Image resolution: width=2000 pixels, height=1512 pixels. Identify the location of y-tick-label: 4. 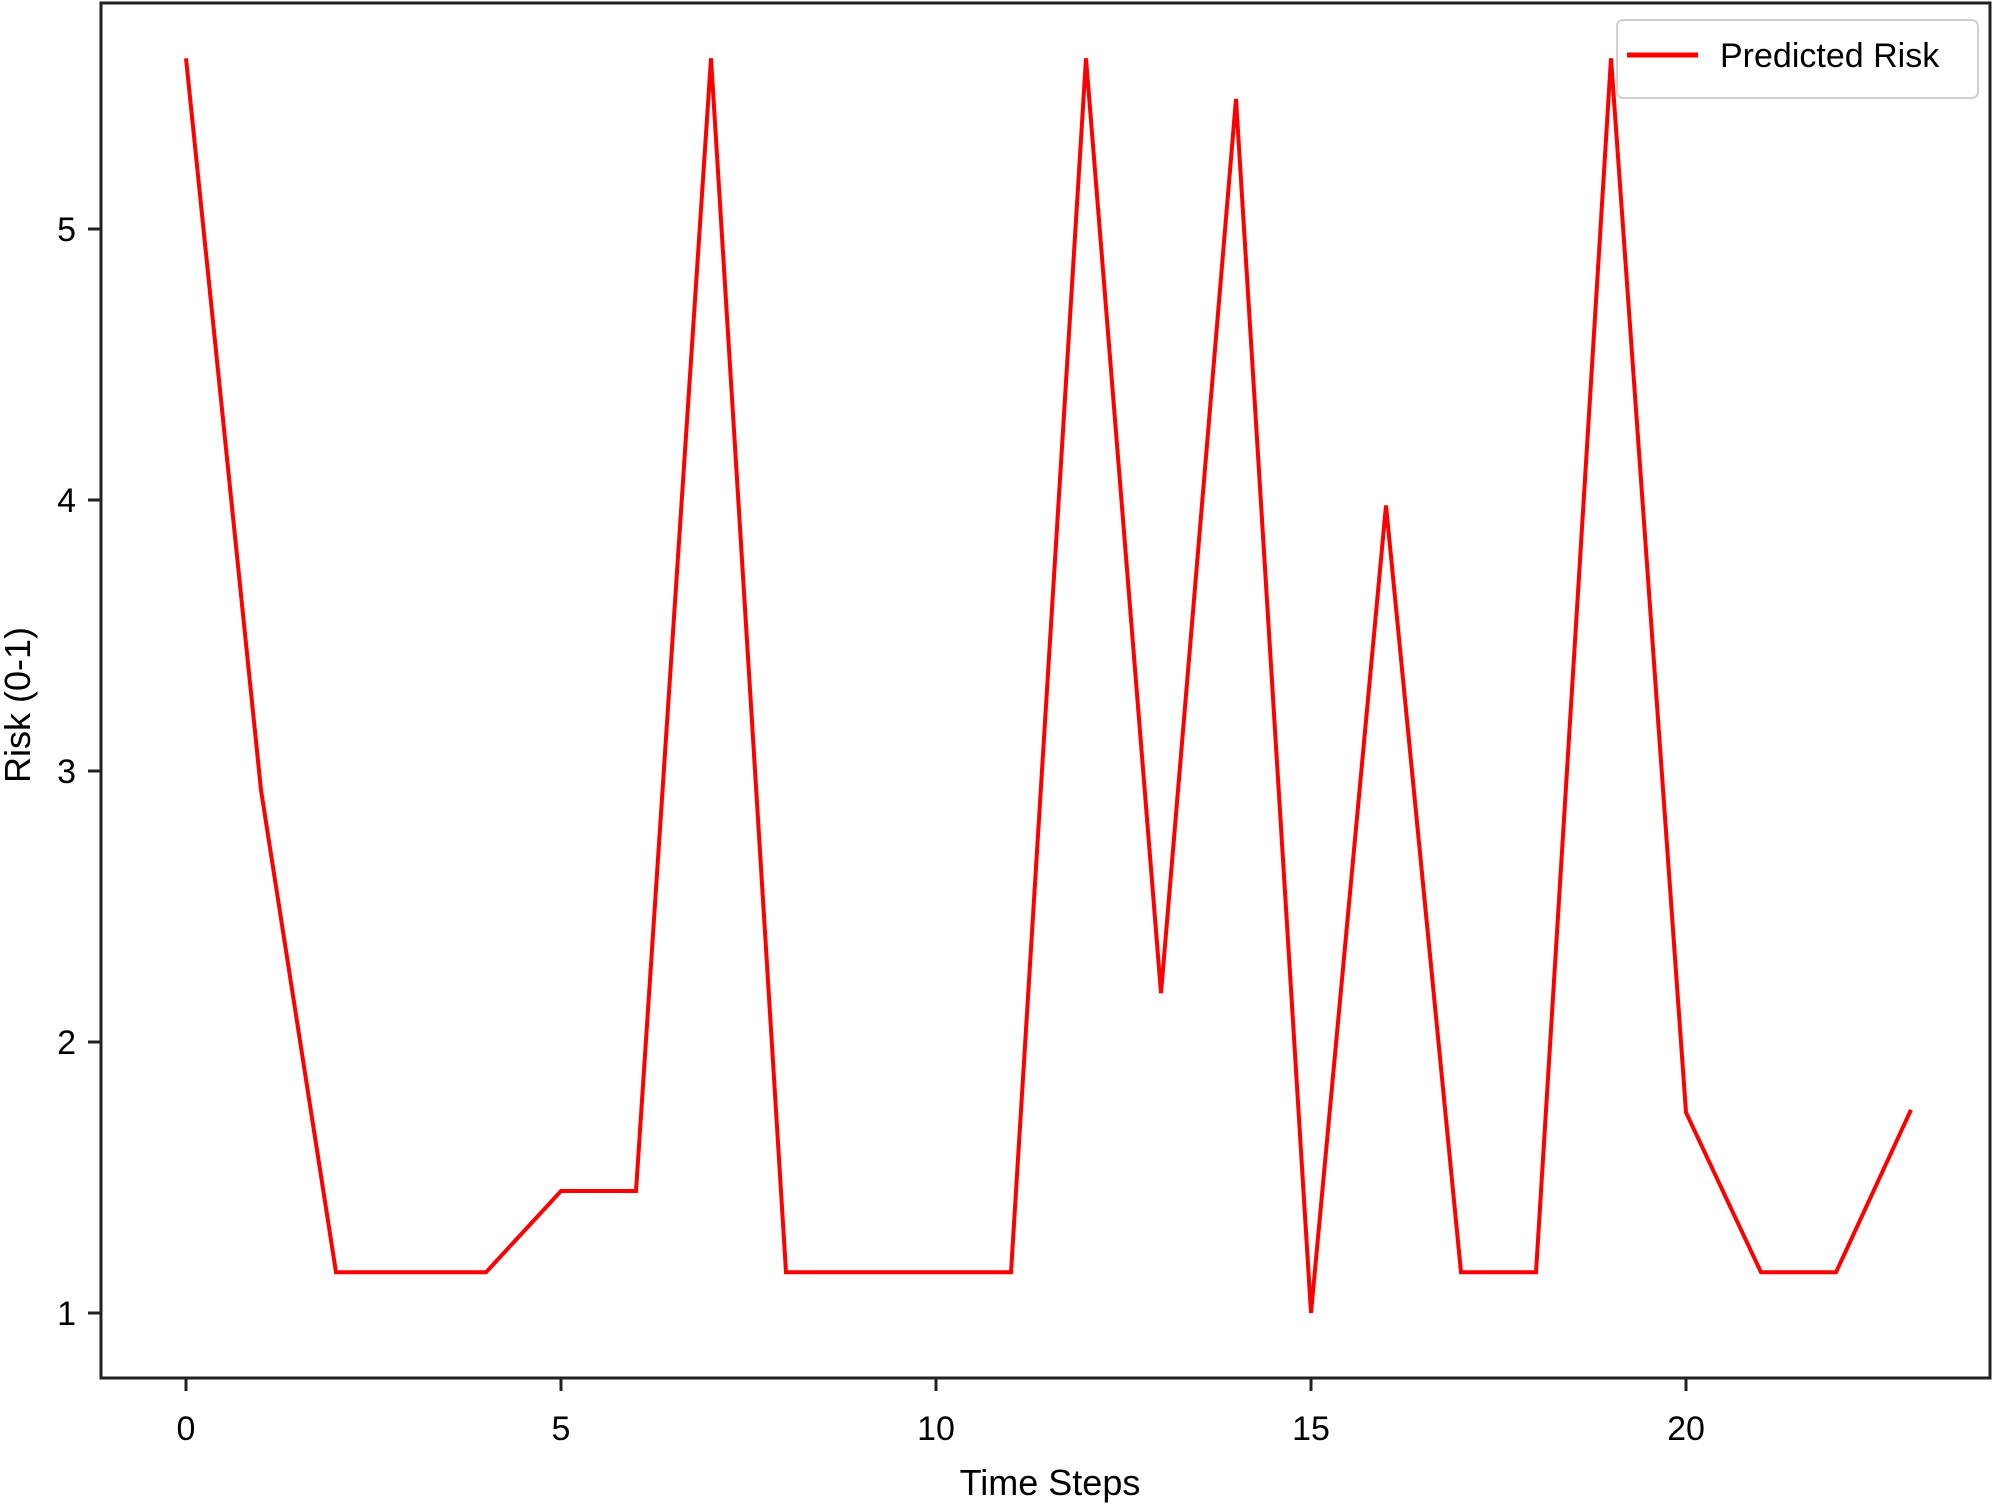
(66, 501).